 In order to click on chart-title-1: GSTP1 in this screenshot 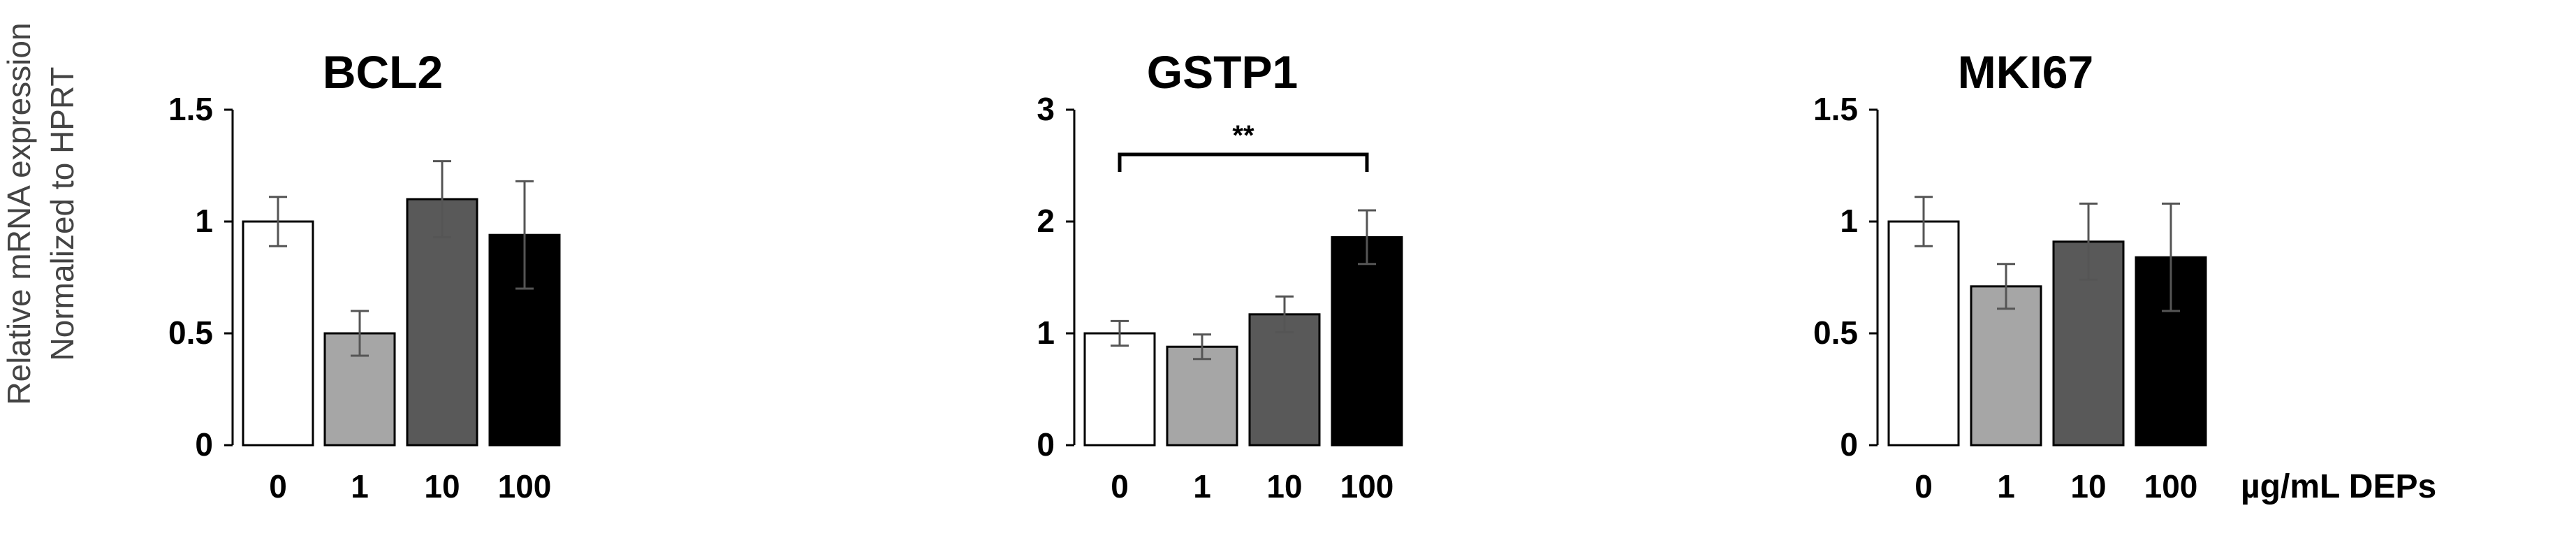, I will do `click(1222, 72)`.